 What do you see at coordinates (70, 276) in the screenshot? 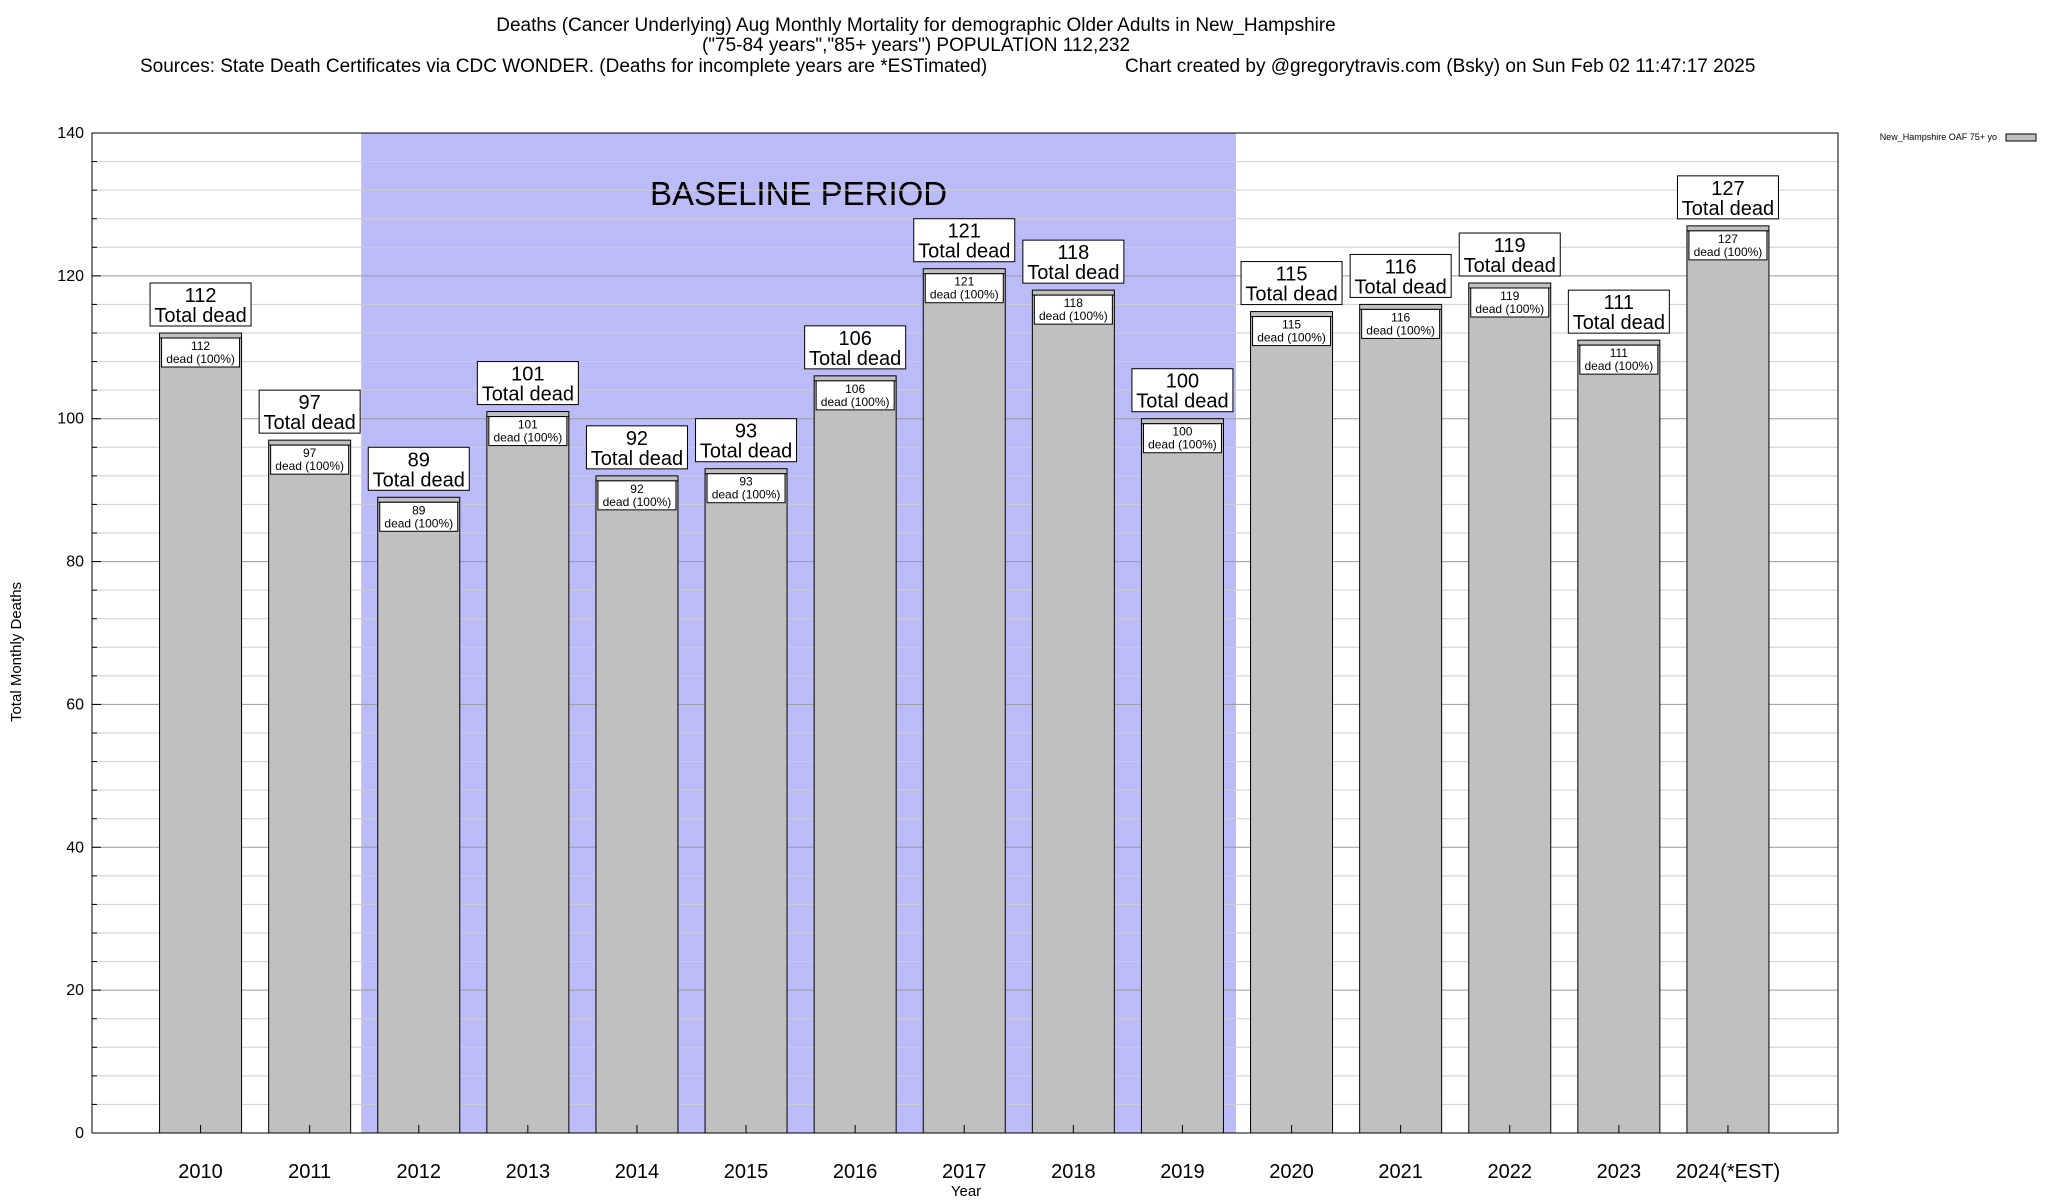
I see `y-tick-label: 120` at bounding box center [70, 276].